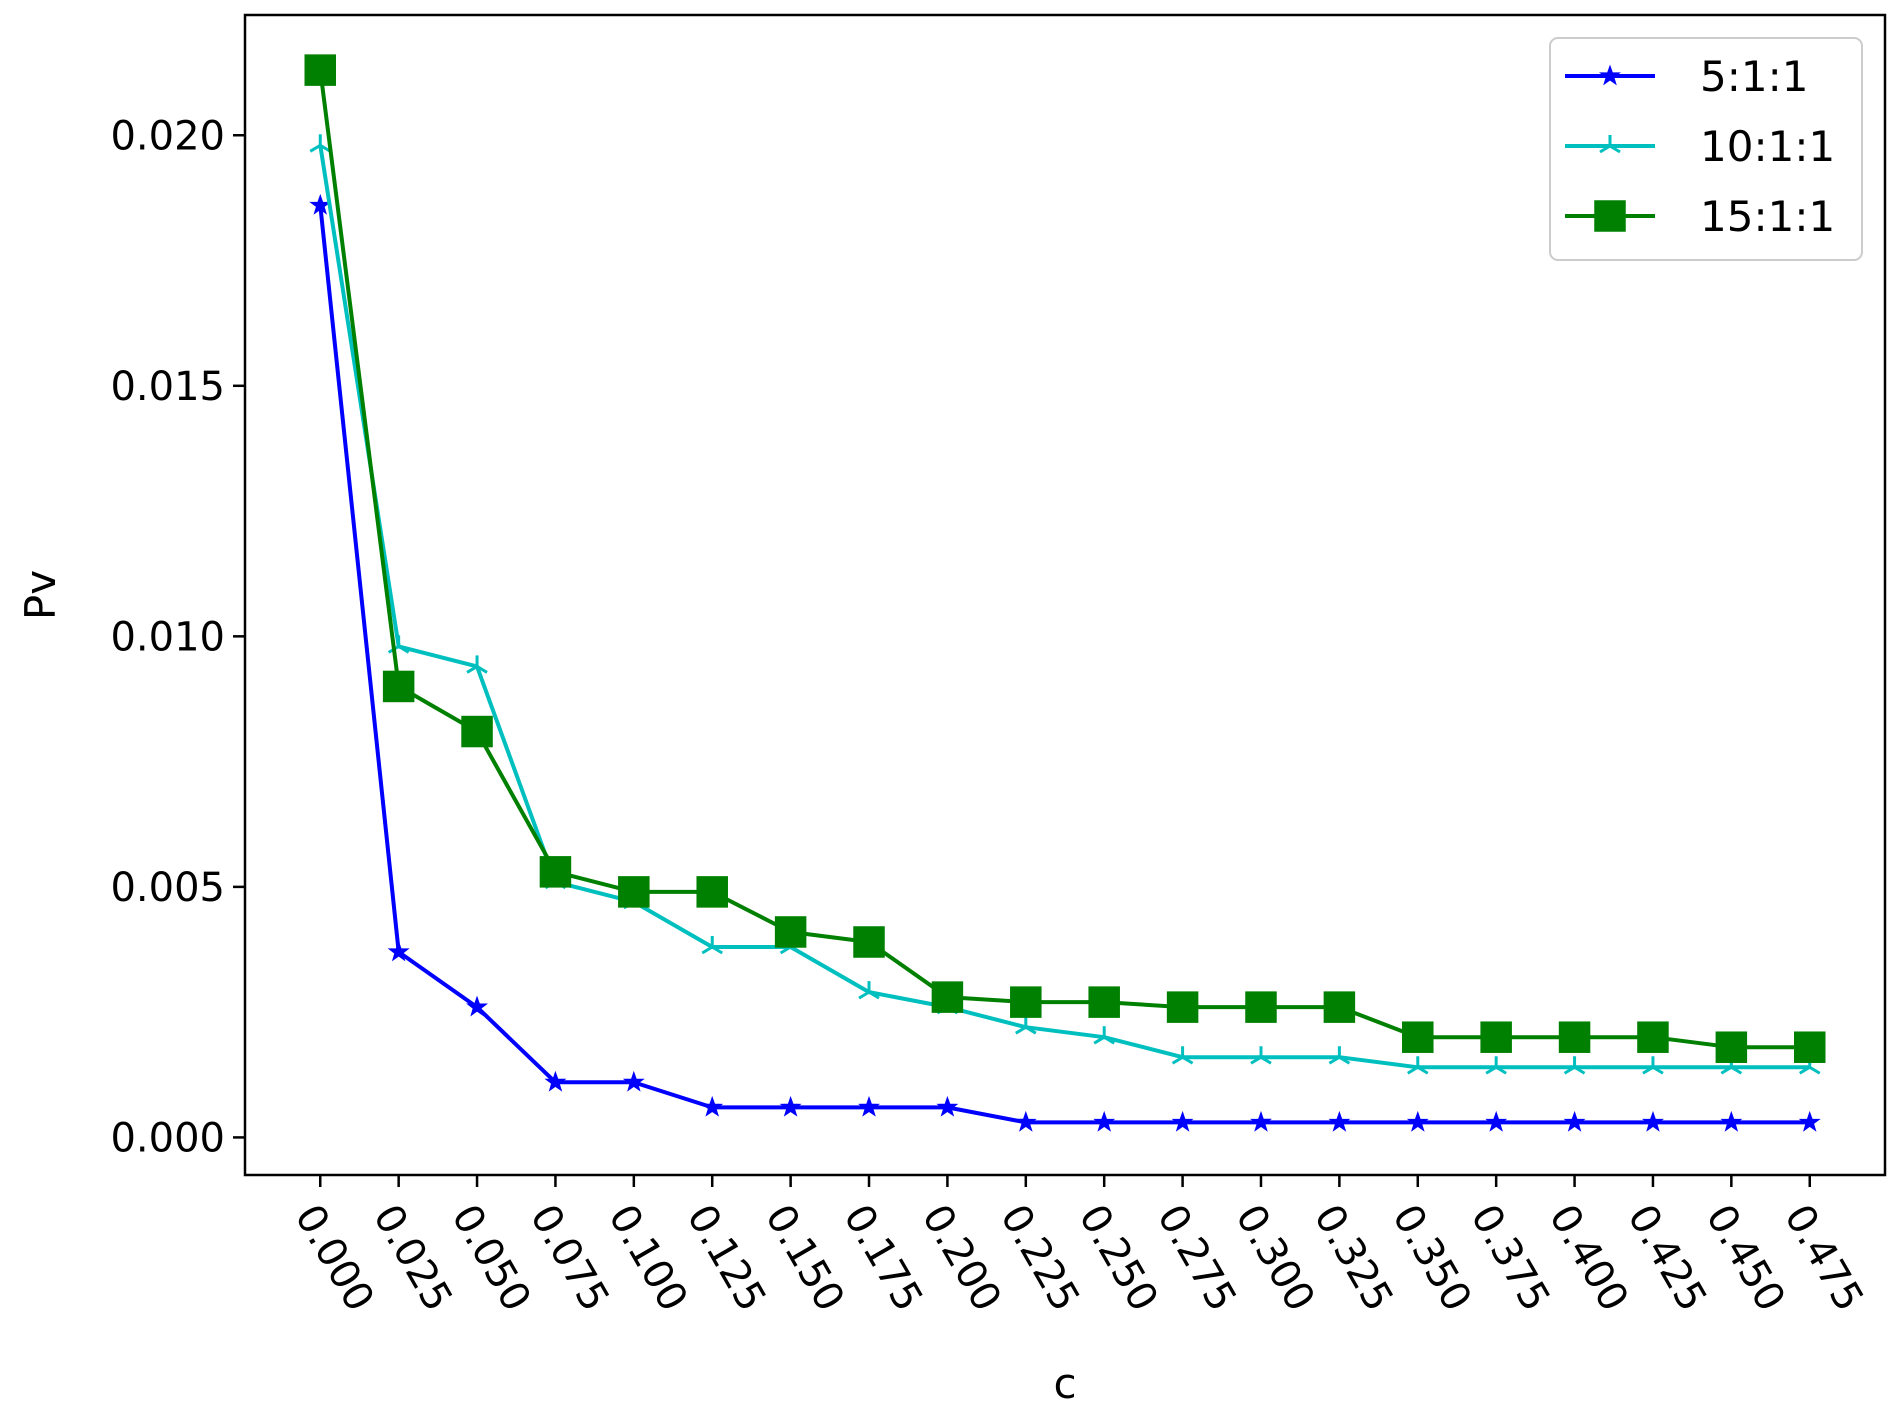 The image size is (1904, 1406). Describe the element at coordinates (1353, 1258) in the screenshot. I see `x-tick-label: 0.325` at that location.